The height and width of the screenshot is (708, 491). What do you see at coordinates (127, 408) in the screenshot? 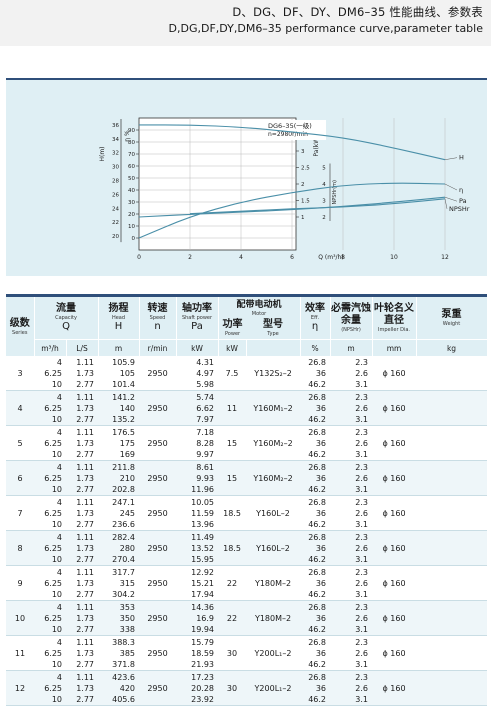
I see `cell-head-value: 140` at bounding box center [127, 408].